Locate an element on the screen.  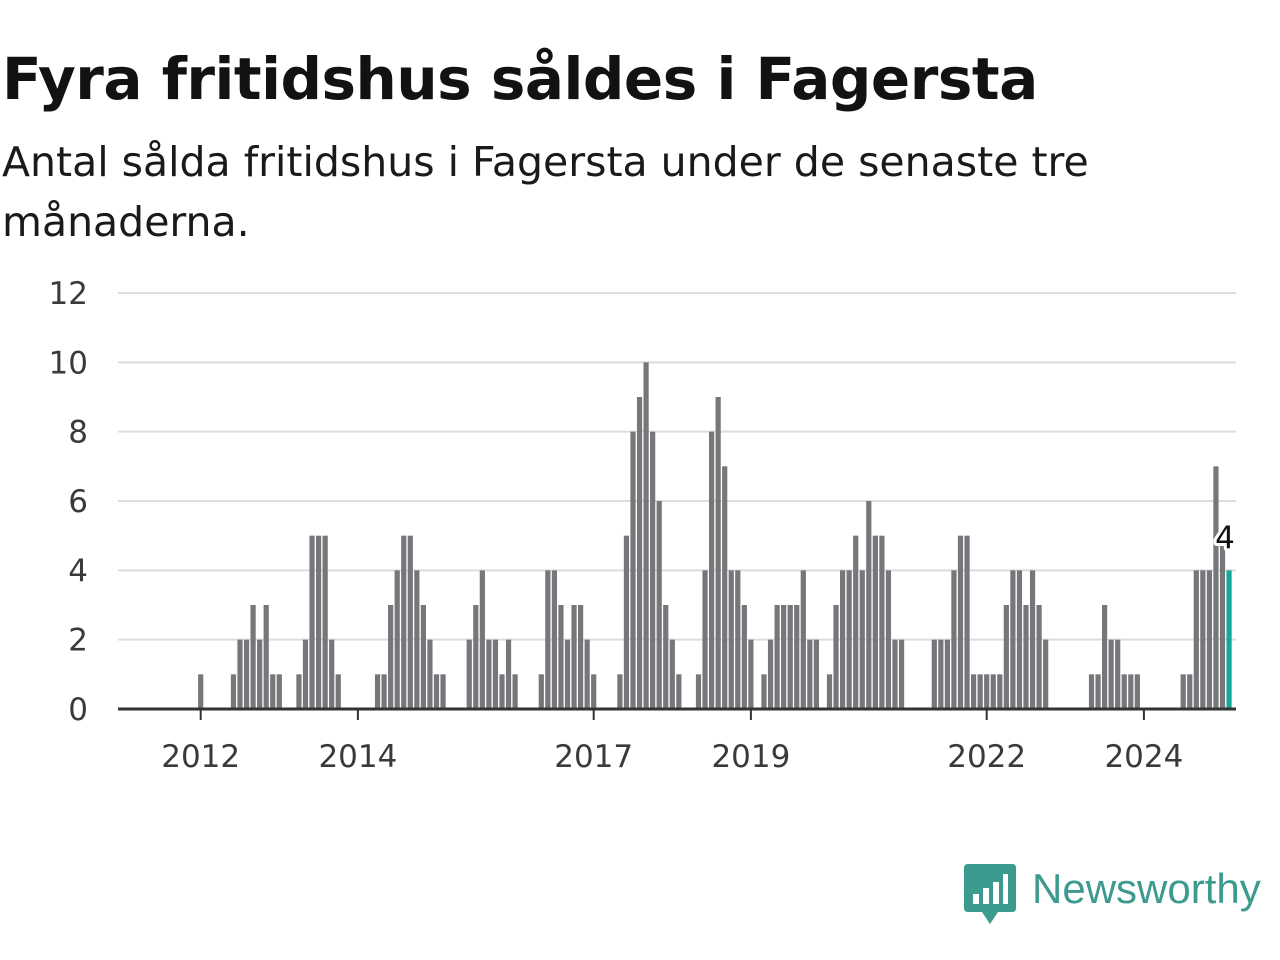
data-labels: 4 is located at coordinates (1225, 538).